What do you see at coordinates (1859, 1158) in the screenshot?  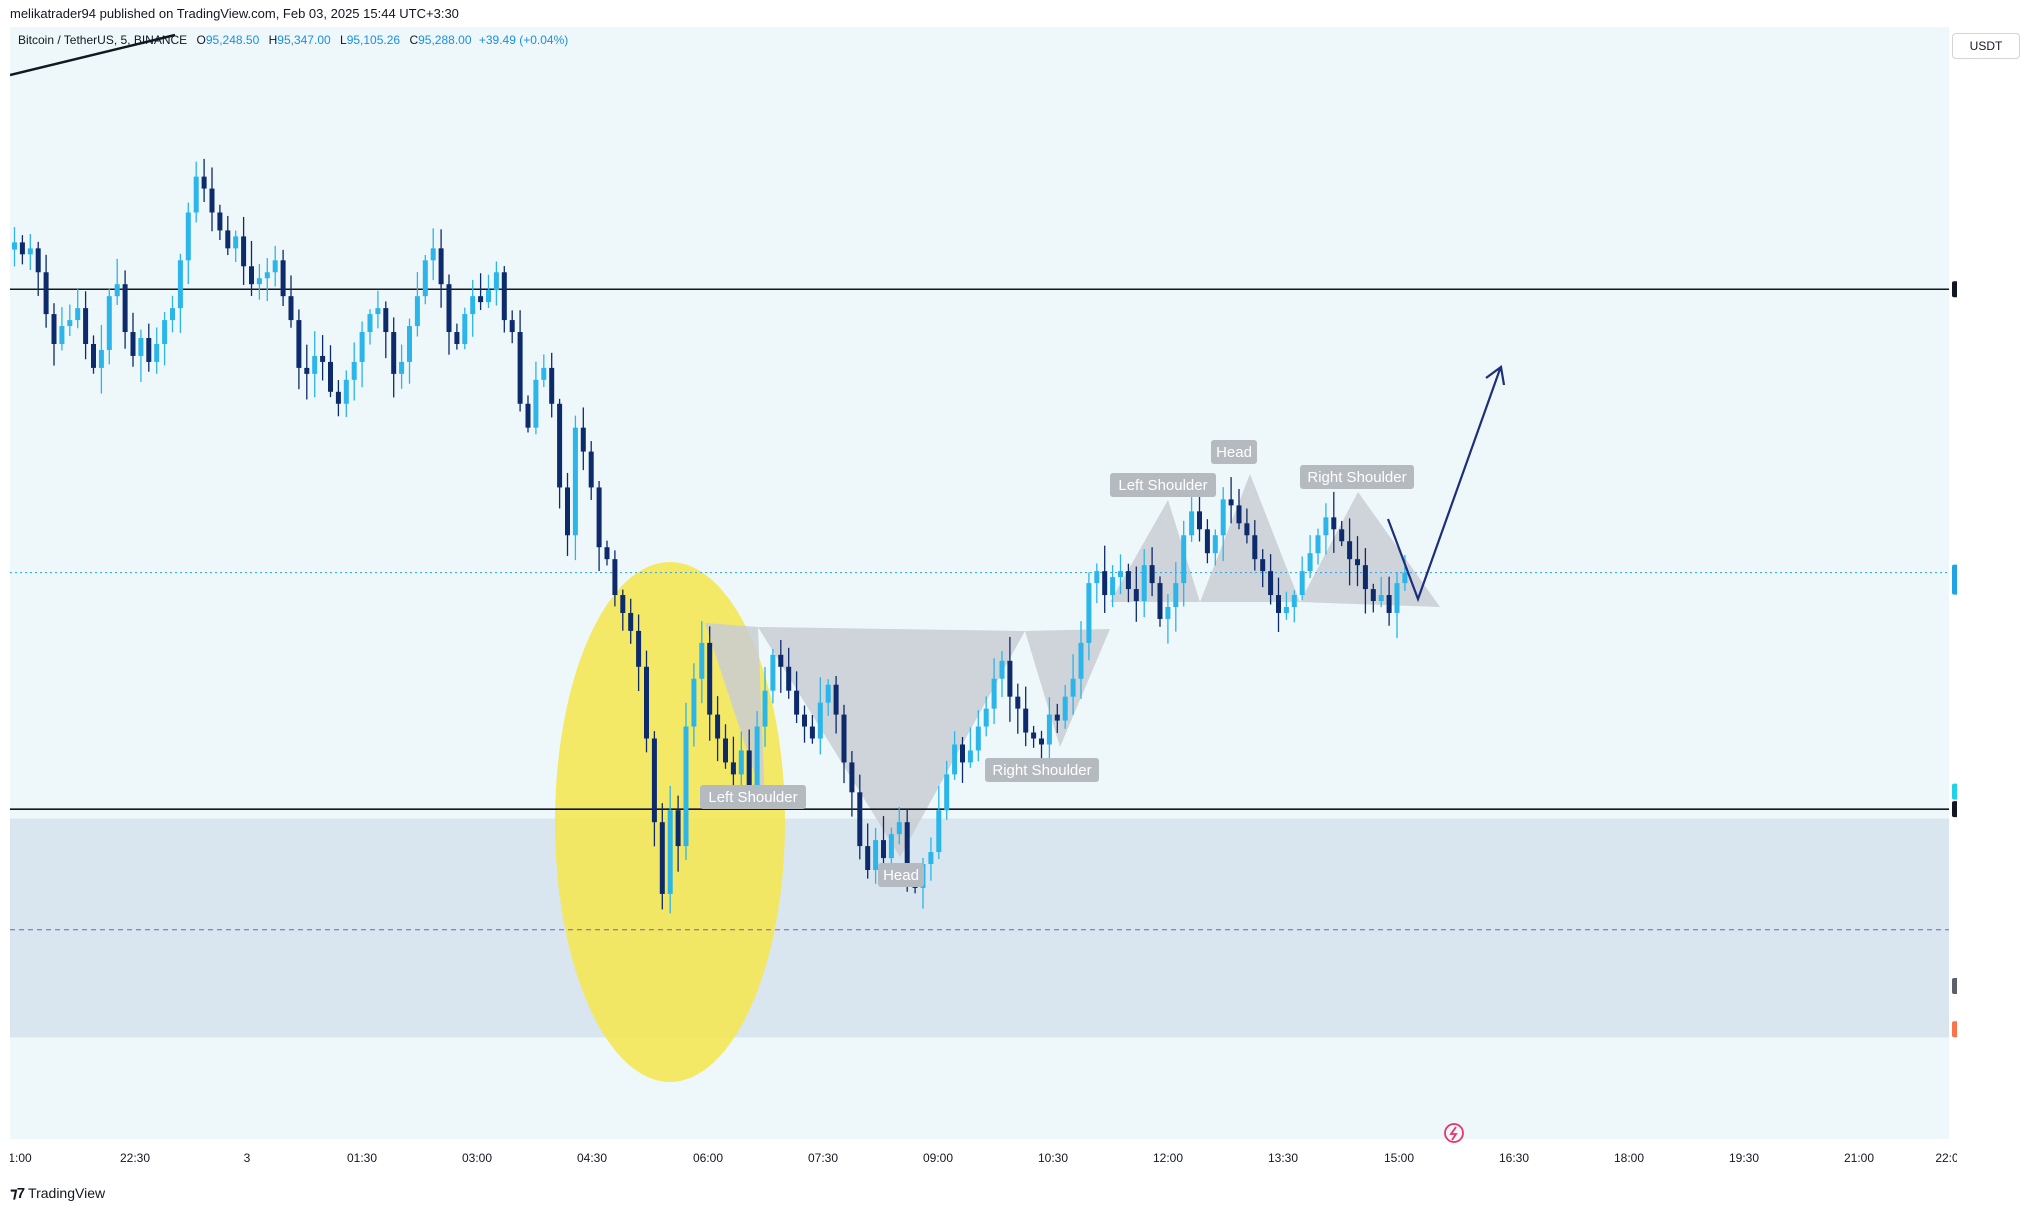 I see `time-tick-label: 21:00` at bounding box center [1859, 1158].